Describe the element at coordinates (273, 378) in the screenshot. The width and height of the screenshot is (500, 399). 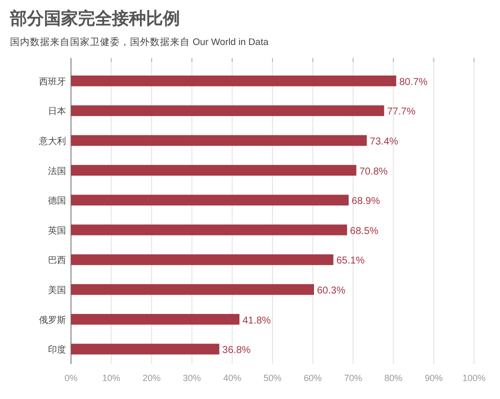
I see `x-tick-label: 50%` at that location.